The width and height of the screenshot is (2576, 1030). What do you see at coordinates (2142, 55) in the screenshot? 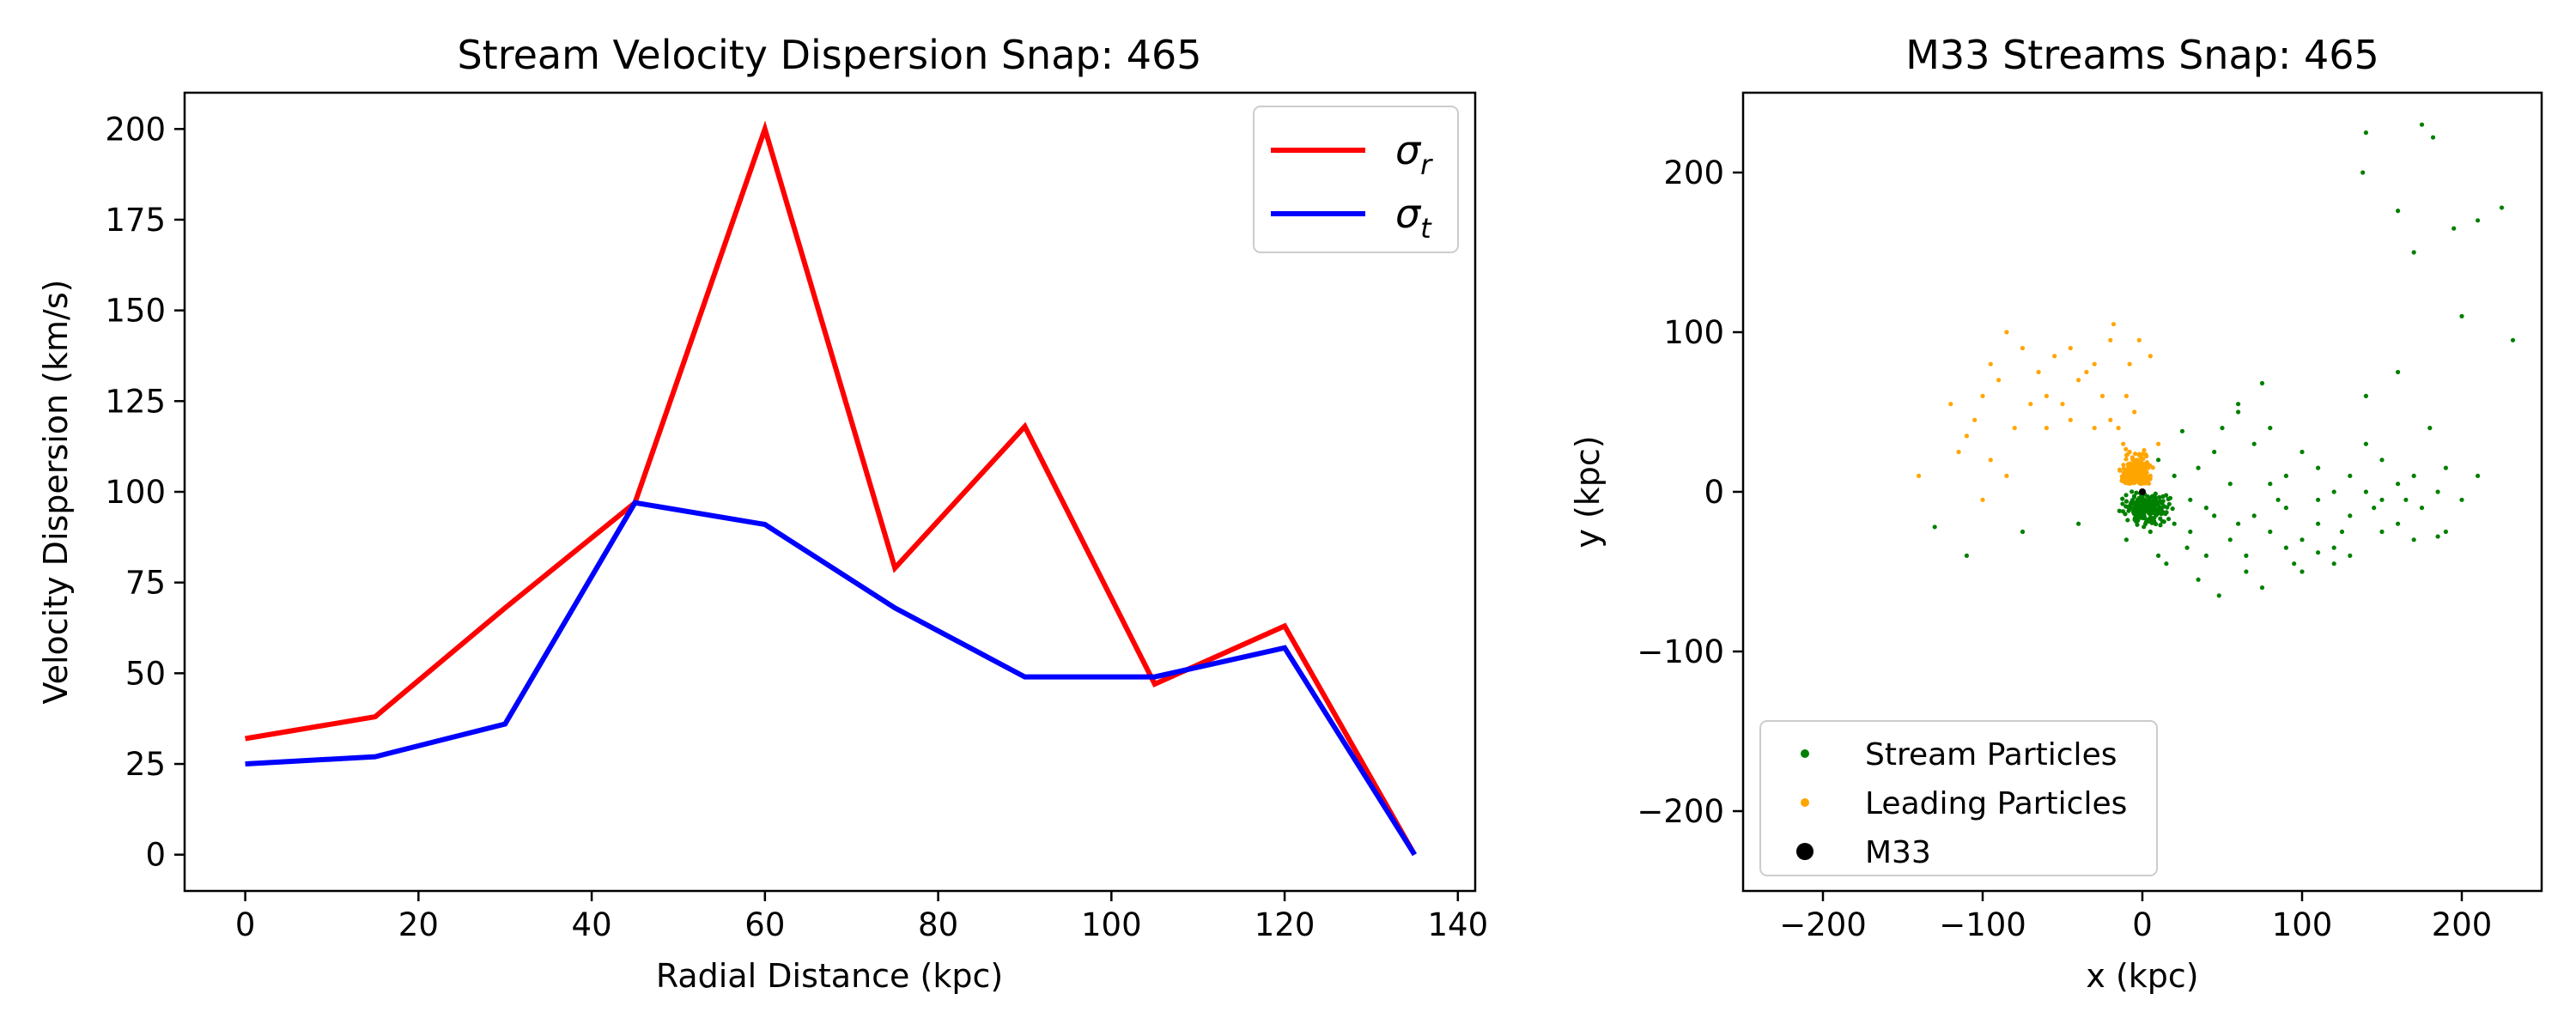
I see `chart-title: M33 Streams Snap: 465` at bounding box center [2142, 55].